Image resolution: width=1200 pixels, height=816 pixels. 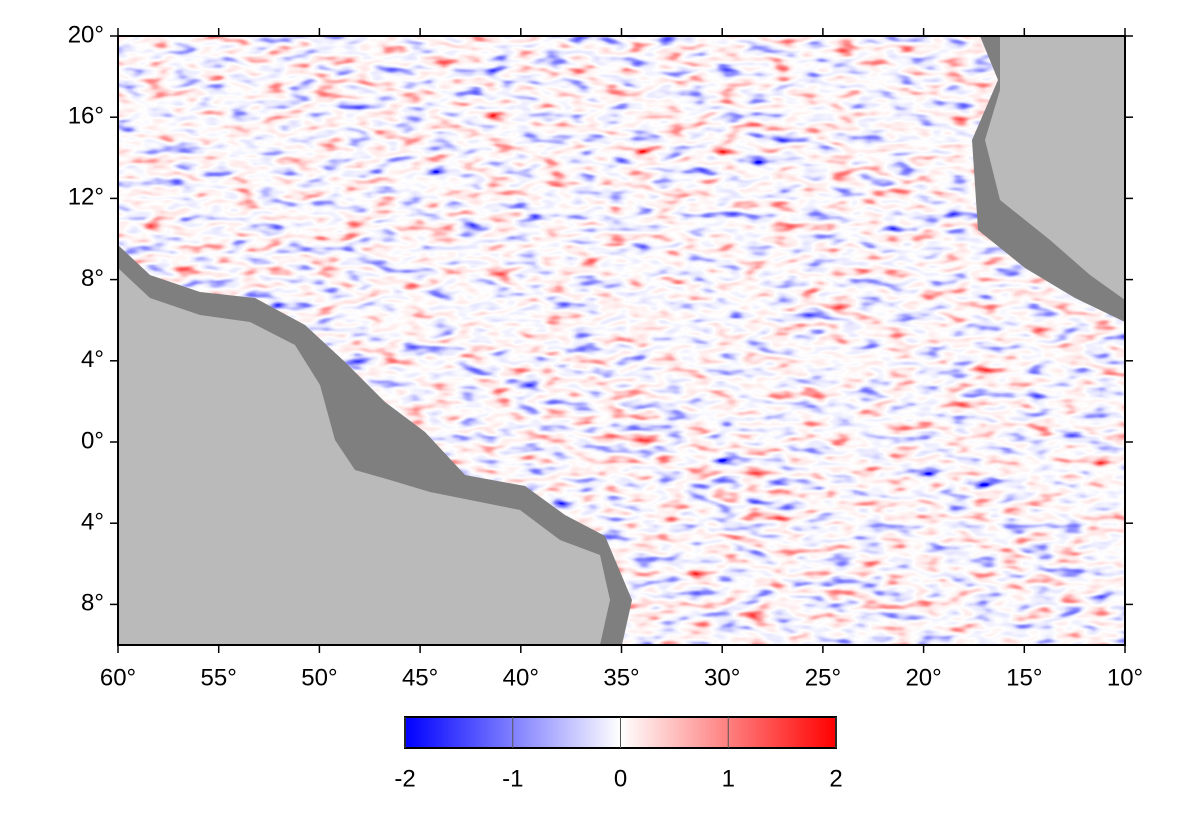 I want to click on x-tick-label: 25°, so click(x=823, y=677).